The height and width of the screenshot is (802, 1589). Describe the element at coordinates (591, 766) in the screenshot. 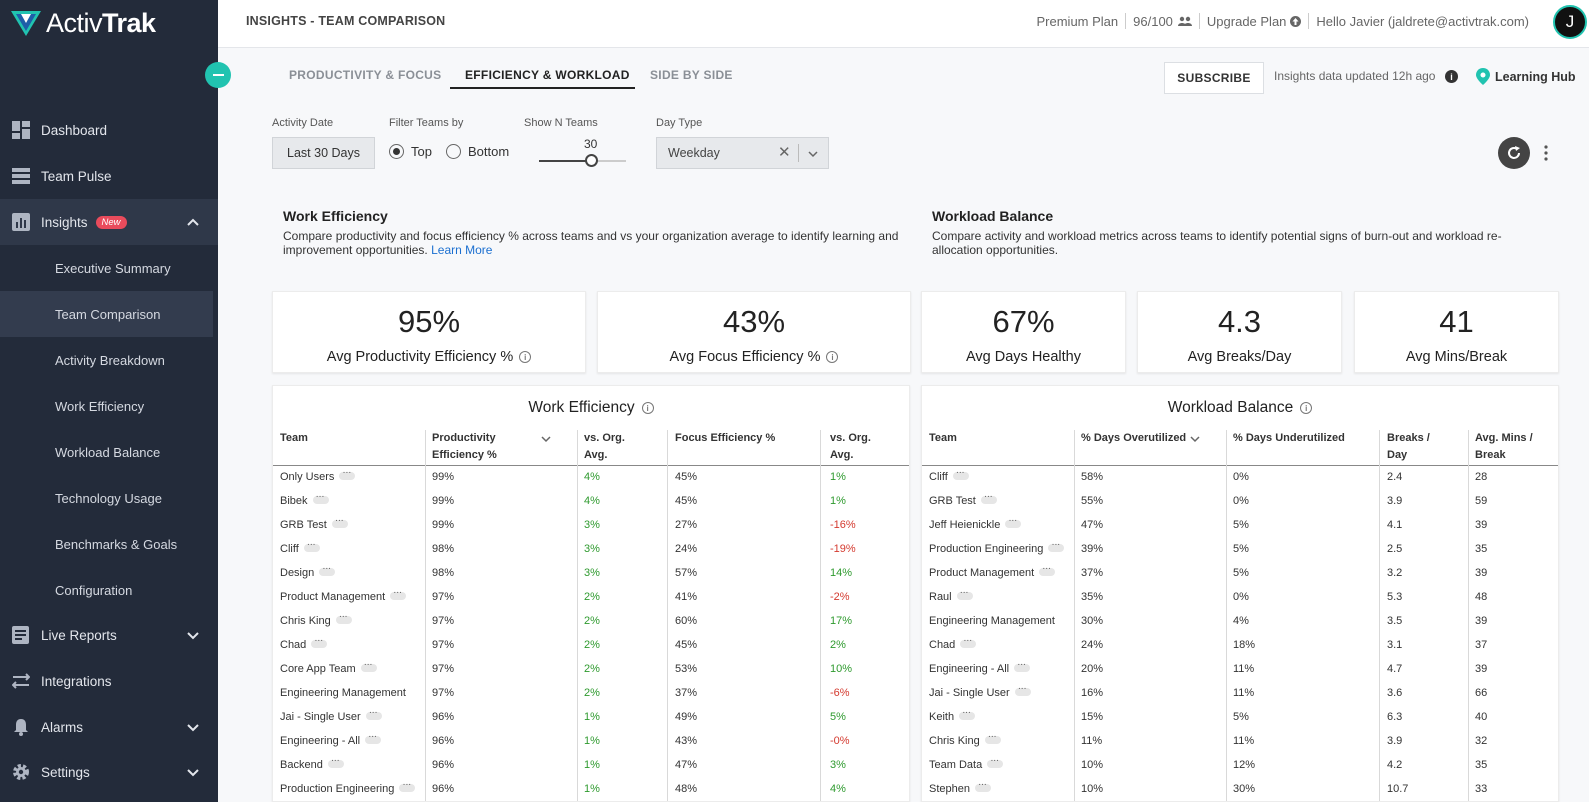

I see `table-row: Backend 96% 1% 47% 3%` at that location.